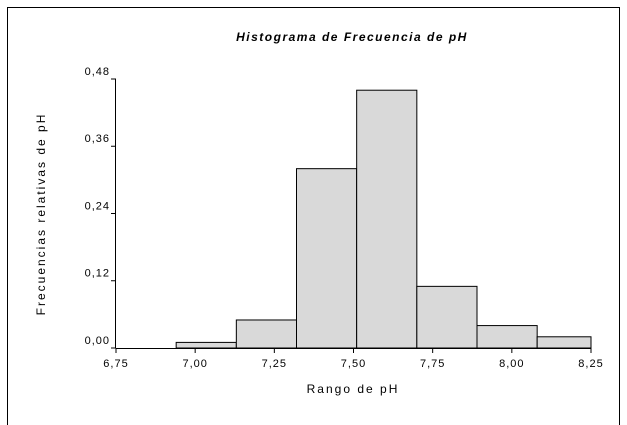  Describe the element at coordinates (511, 364) in the screenshot. I see `x-tick-label: 8,00` at that location.